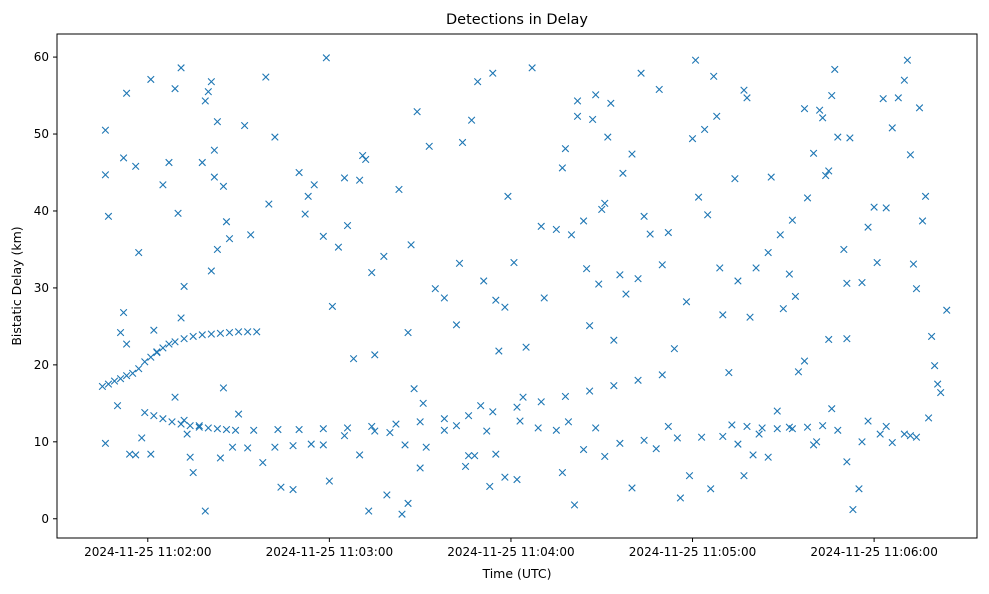 The width and height of the screenshot is (989, 594). Describe the element at coordinates (45, 519) in the screenshot. I see `y-tick-label: 0` at that location.